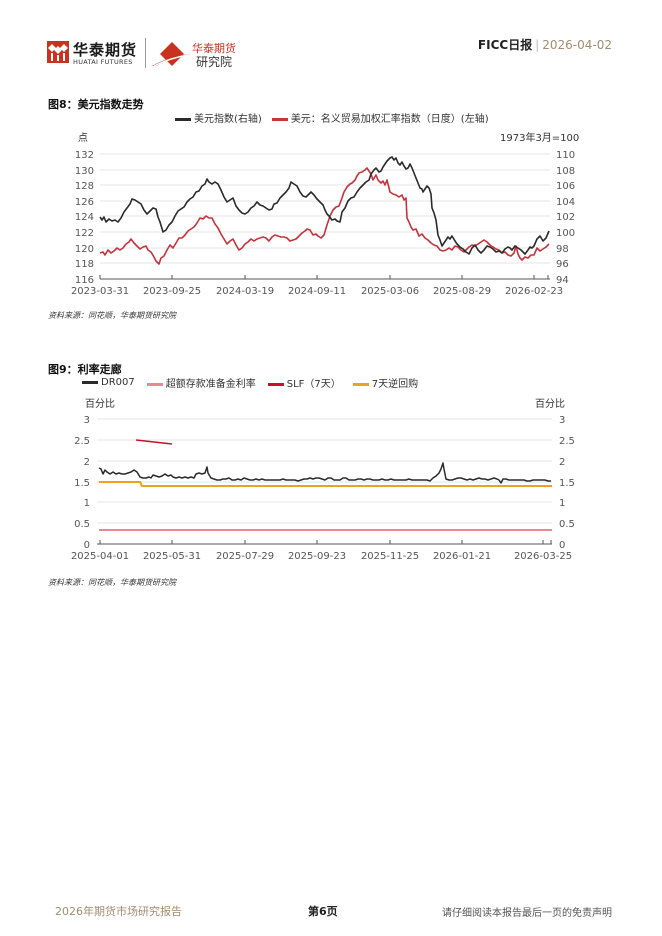  I want to click on svg-text: 128, so click(84, 186).